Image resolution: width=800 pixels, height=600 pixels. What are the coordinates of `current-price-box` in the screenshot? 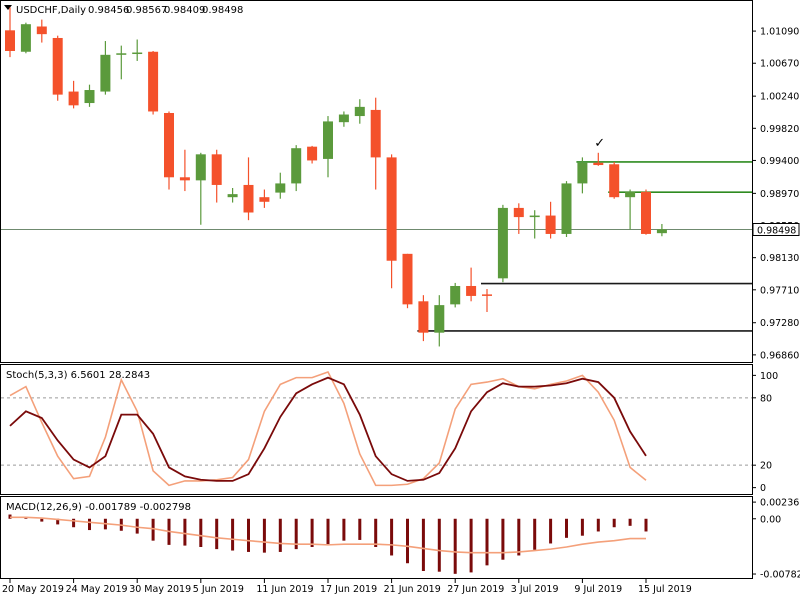 It's located at (776, 229).